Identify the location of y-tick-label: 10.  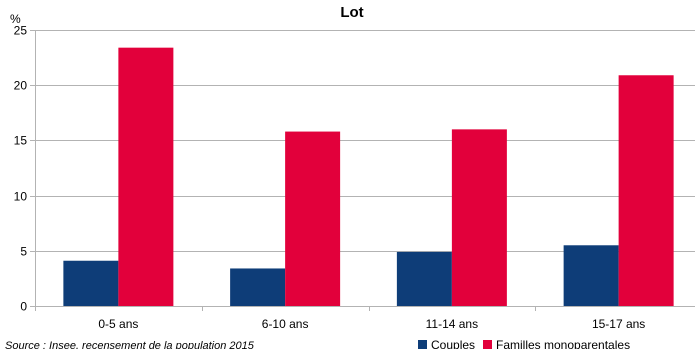
(21, 197).